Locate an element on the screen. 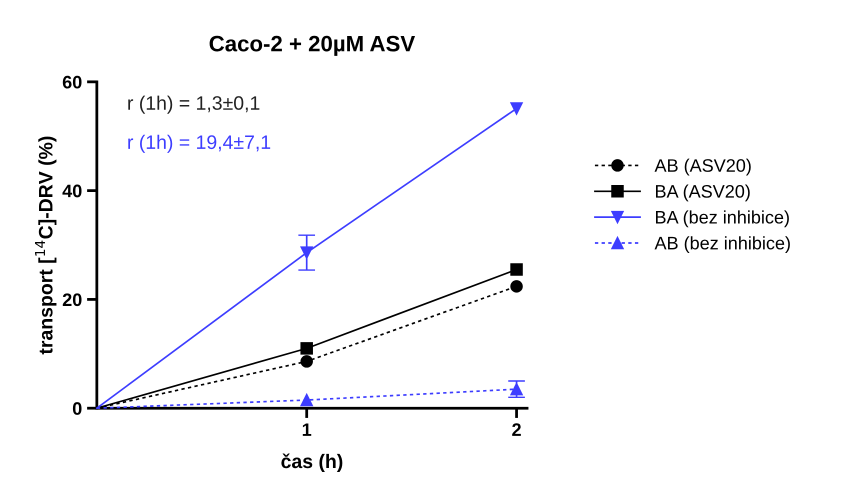 The height and width of the screenshot is (493, 857). x-tick-label: 2 is located at coordinates (516, 429).